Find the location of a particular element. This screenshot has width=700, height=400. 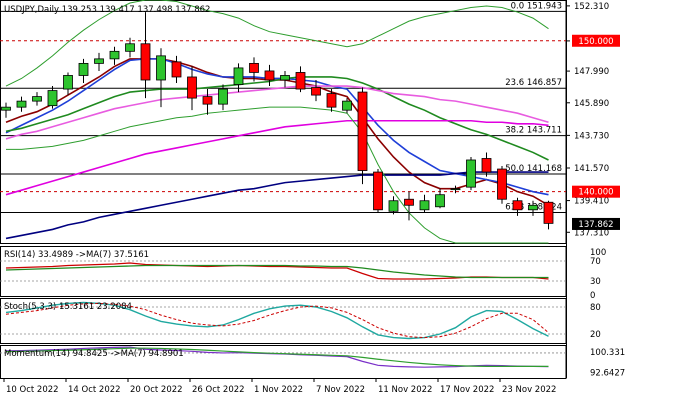

momentum-tick-label: 100.331 is located at coordinates (607, 353).